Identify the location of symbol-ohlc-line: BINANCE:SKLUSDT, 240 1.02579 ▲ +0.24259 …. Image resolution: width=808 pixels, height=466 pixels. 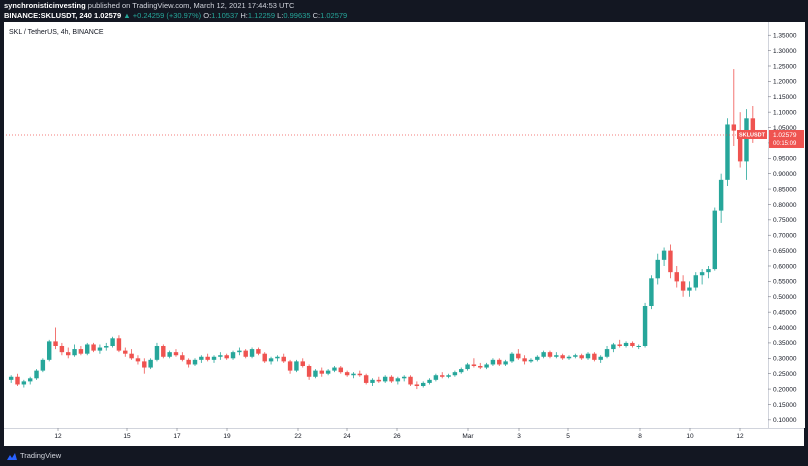
(175, 16).